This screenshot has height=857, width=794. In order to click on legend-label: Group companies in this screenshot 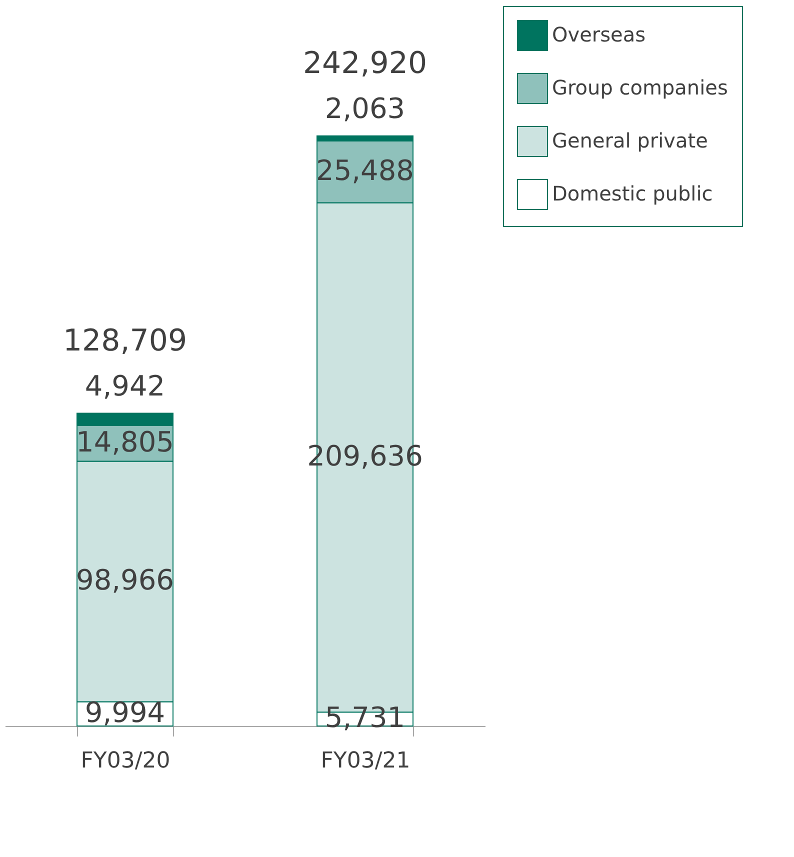, I will do `click(640, 88)`.